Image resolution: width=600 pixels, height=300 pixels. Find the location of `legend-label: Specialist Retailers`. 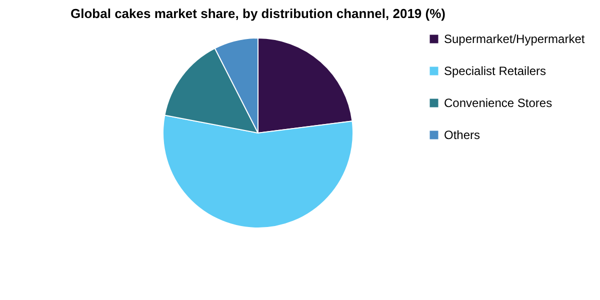

legend-label: Specialist Retailers is located at coordinates (495, 71).